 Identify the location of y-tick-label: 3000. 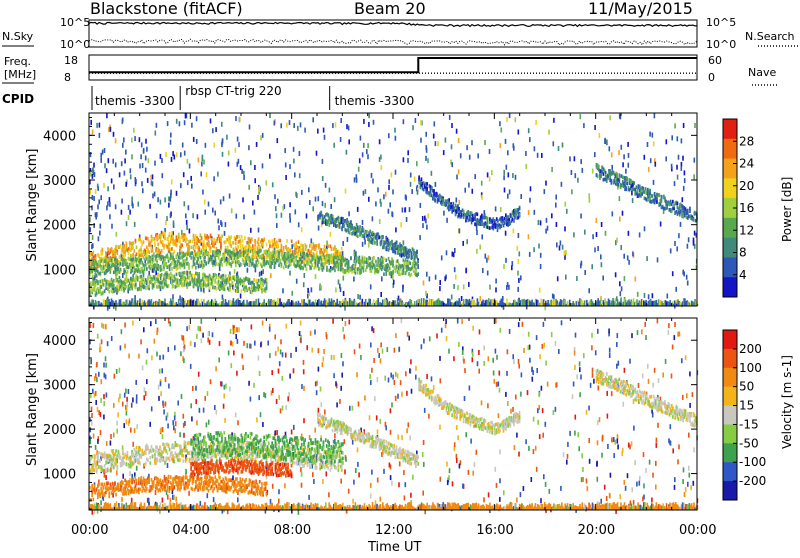
(59, 181).